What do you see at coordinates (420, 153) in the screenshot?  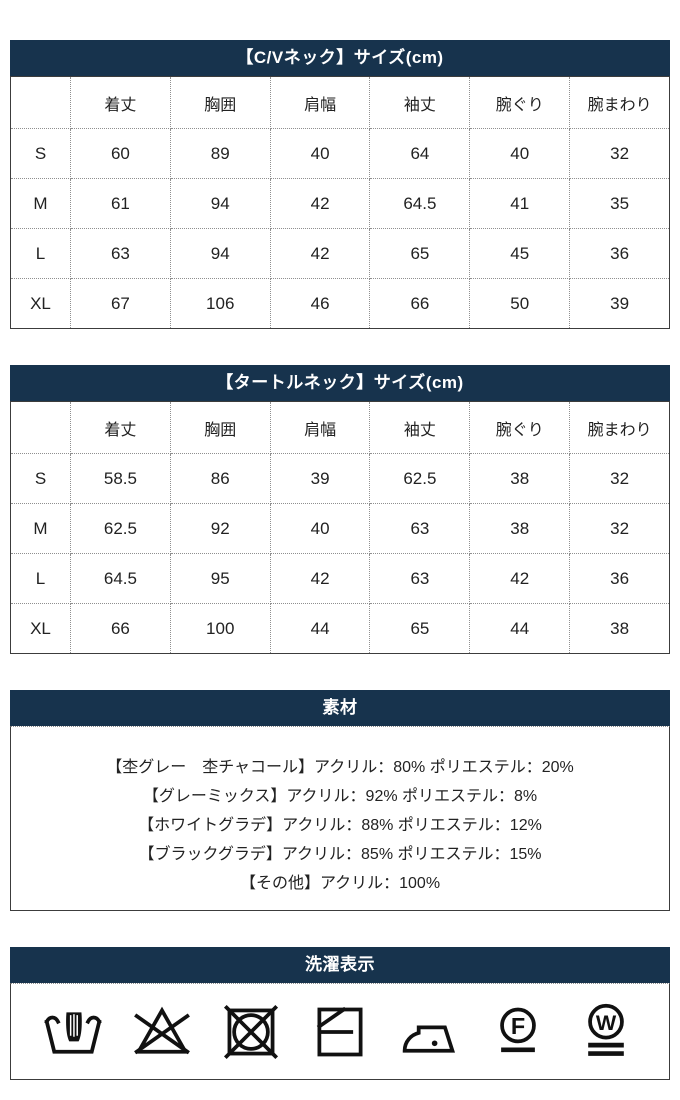 I see `value-cell: 64` at bounding box center [420, 153].